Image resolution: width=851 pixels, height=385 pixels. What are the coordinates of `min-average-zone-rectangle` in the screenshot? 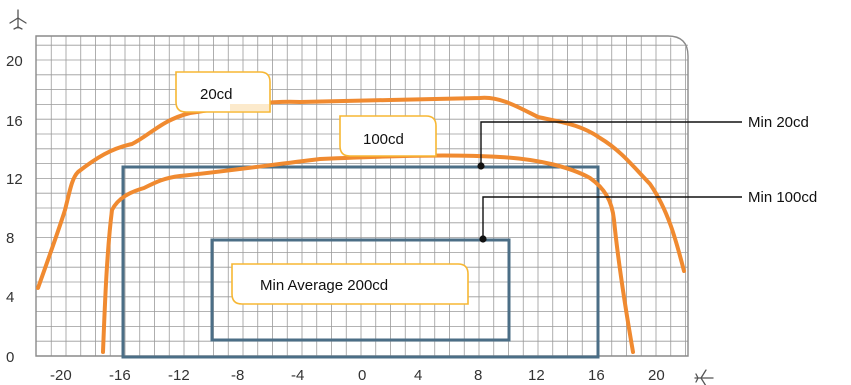 It's located at (360, 290).